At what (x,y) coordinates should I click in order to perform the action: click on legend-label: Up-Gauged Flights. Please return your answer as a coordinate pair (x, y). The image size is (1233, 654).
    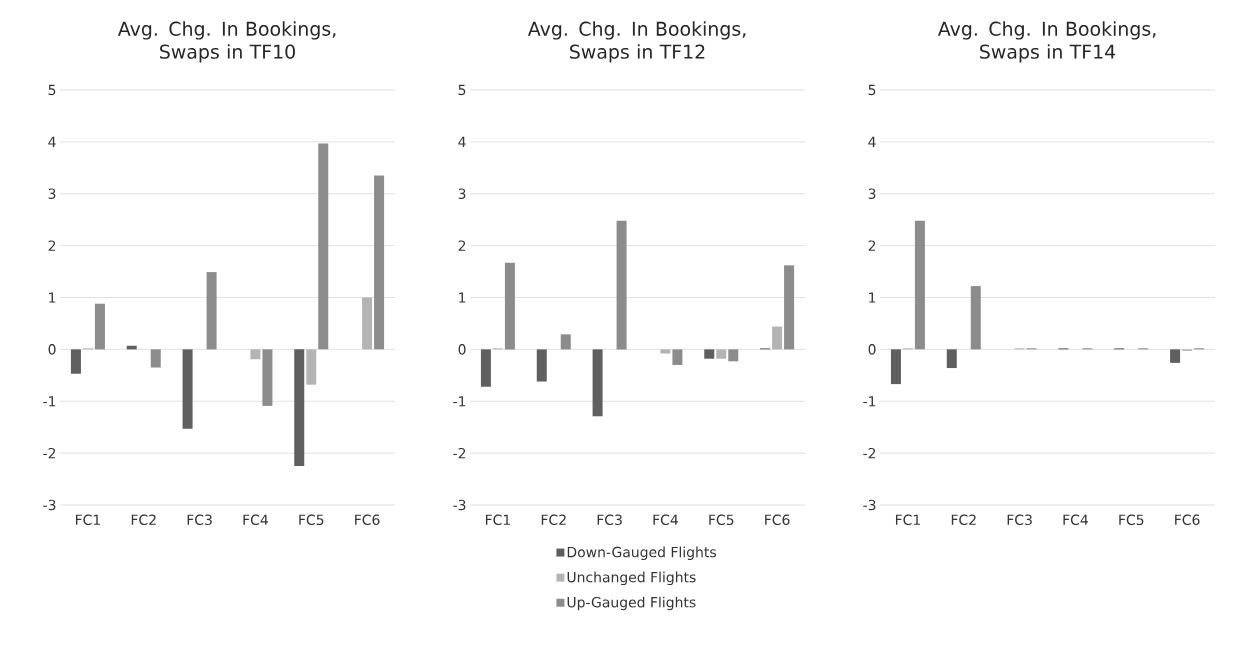
    Looking at the image, I should click on (631, 603).